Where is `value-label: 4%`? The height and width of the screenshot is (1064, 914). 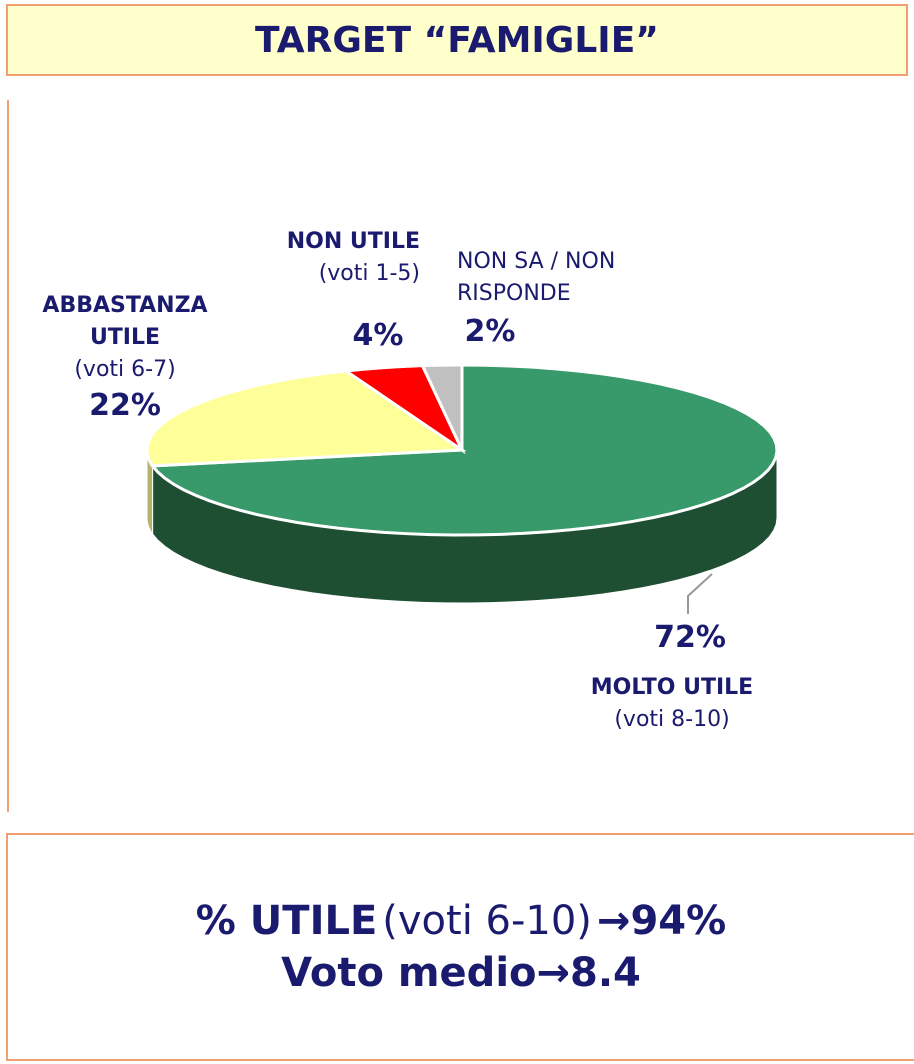 value-label: 4% is located at coordinates (378, 335).